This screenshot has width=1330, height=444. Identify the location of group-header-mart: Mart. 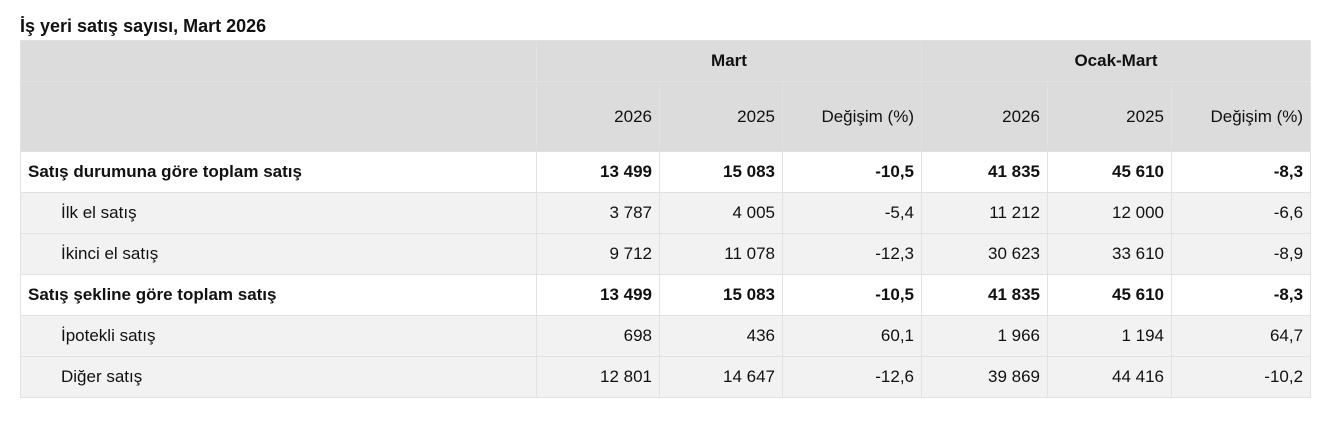
(729, 61).